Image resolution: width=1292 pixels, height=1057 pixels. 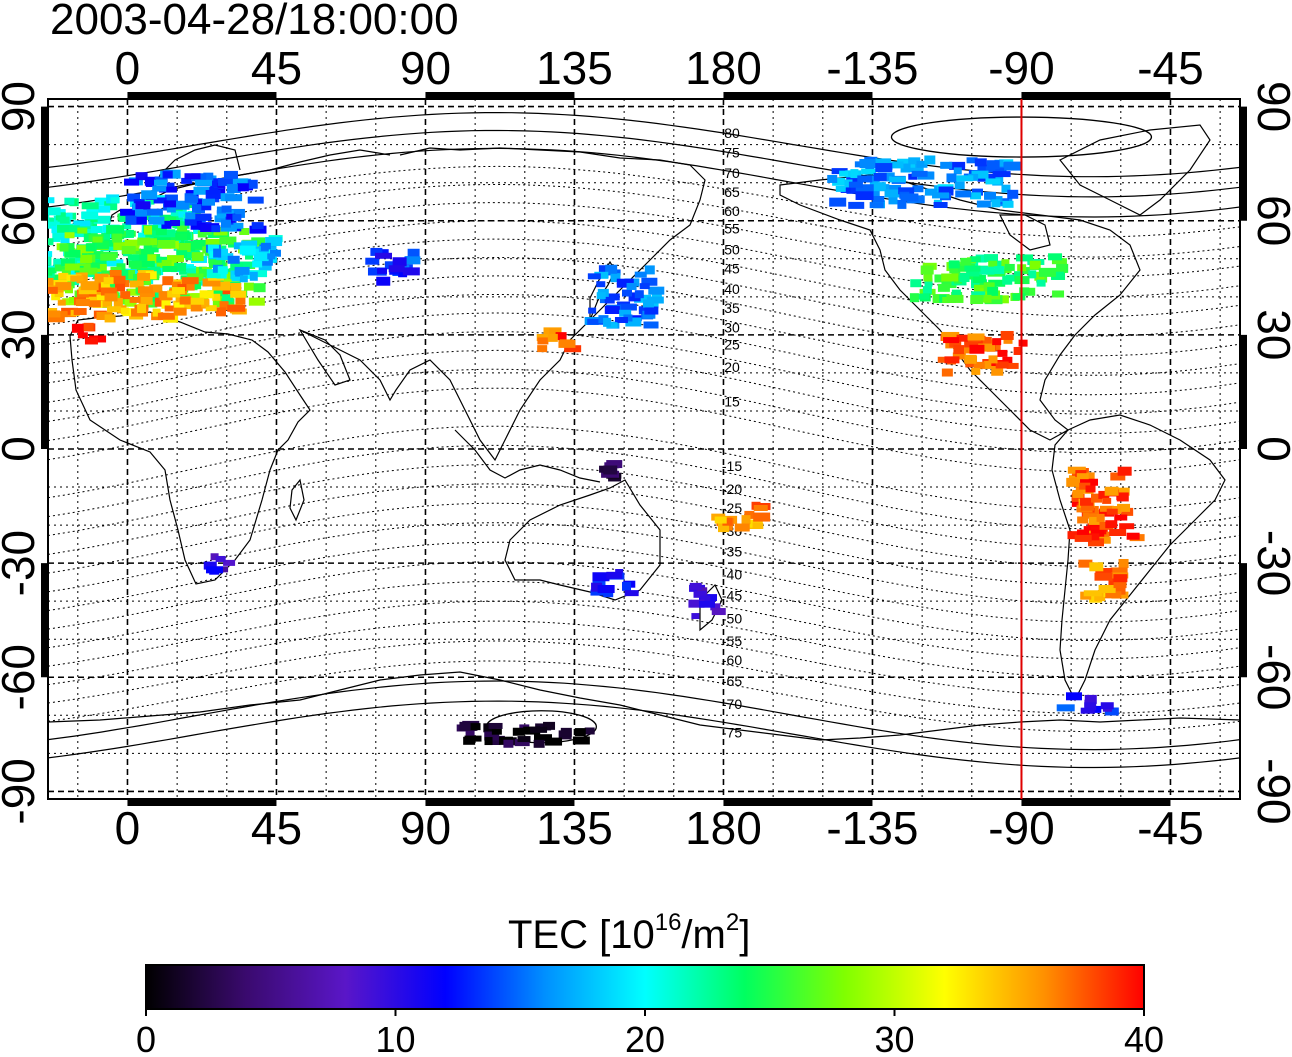 I want to click on right-lat-tick-label: -30, so click(x=1270, y=563).